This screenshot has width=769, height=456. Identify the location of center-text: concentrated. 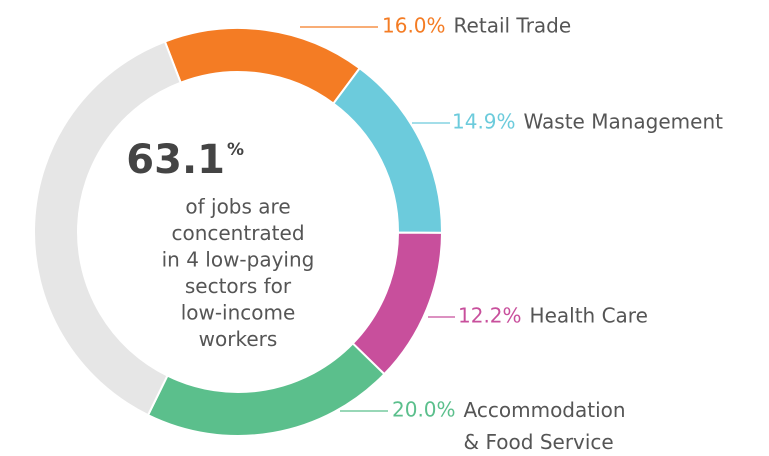
(237, 233).